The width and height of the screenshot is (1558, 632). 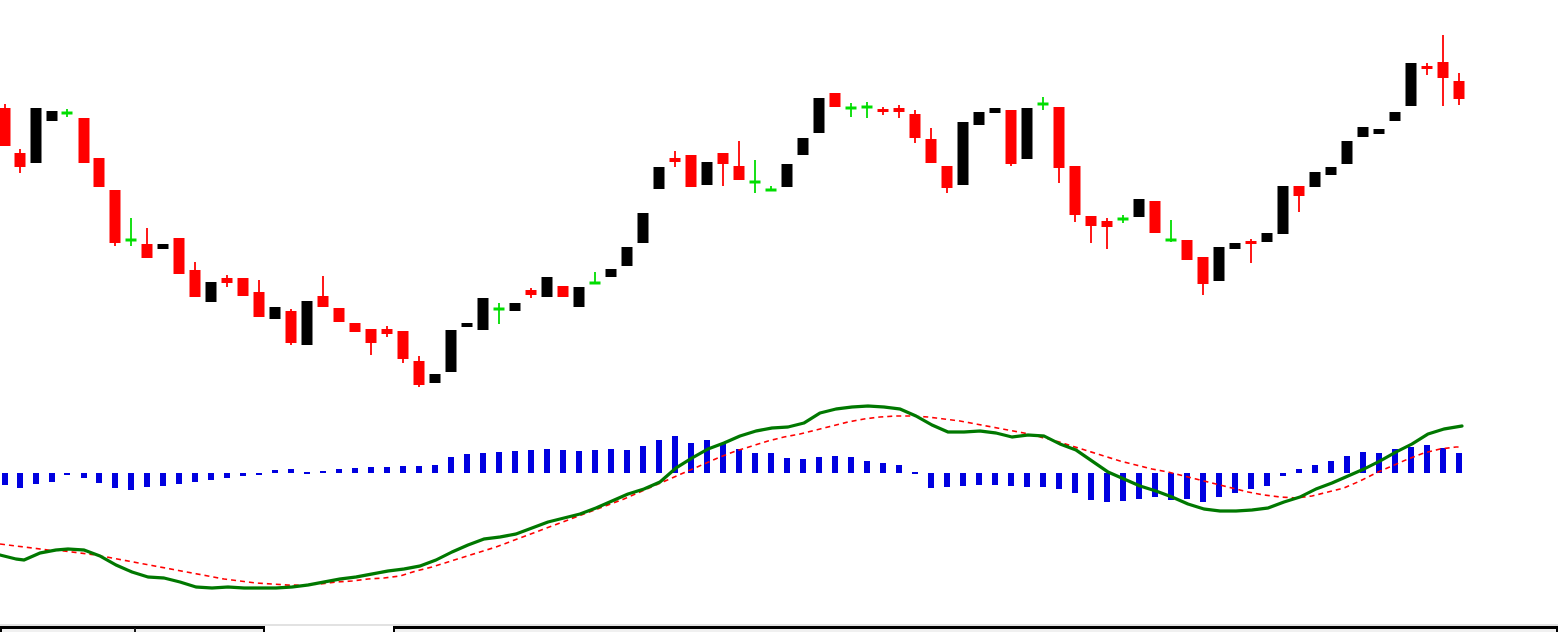 What do you see at coordinates (135, 630) in the screenshot?
I see `bottom-panel-left-divider` at bounding box center [135, 630].